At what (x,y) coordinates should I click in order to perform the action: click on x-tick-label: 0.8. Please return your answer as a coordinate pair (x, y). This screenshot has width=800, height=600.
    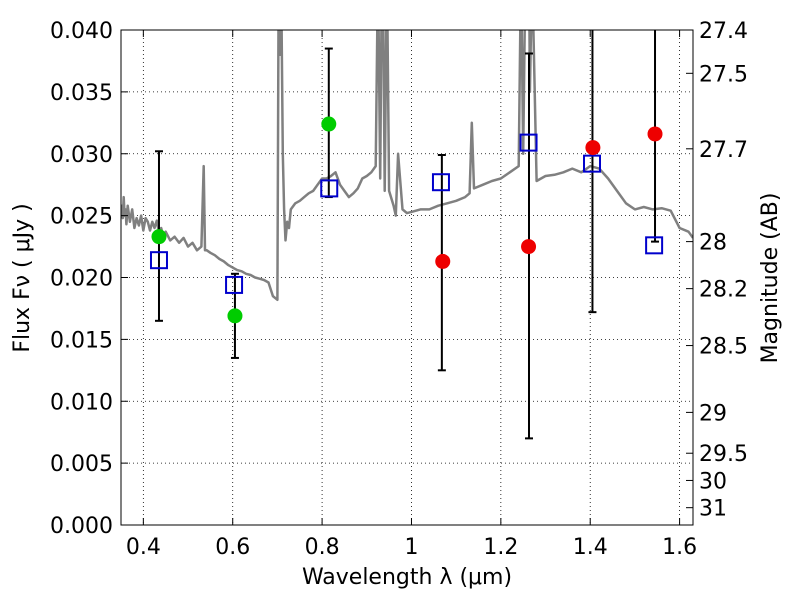
    Looking at the image, I should click on (322, 547).